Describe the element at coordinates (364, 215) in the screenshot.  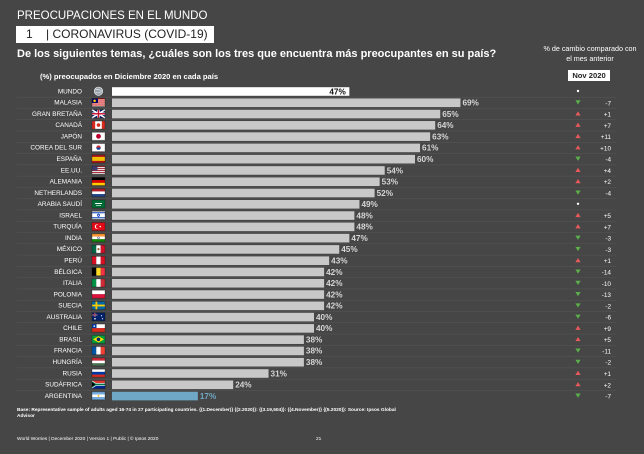
I see `value-label: 48%` at that location.